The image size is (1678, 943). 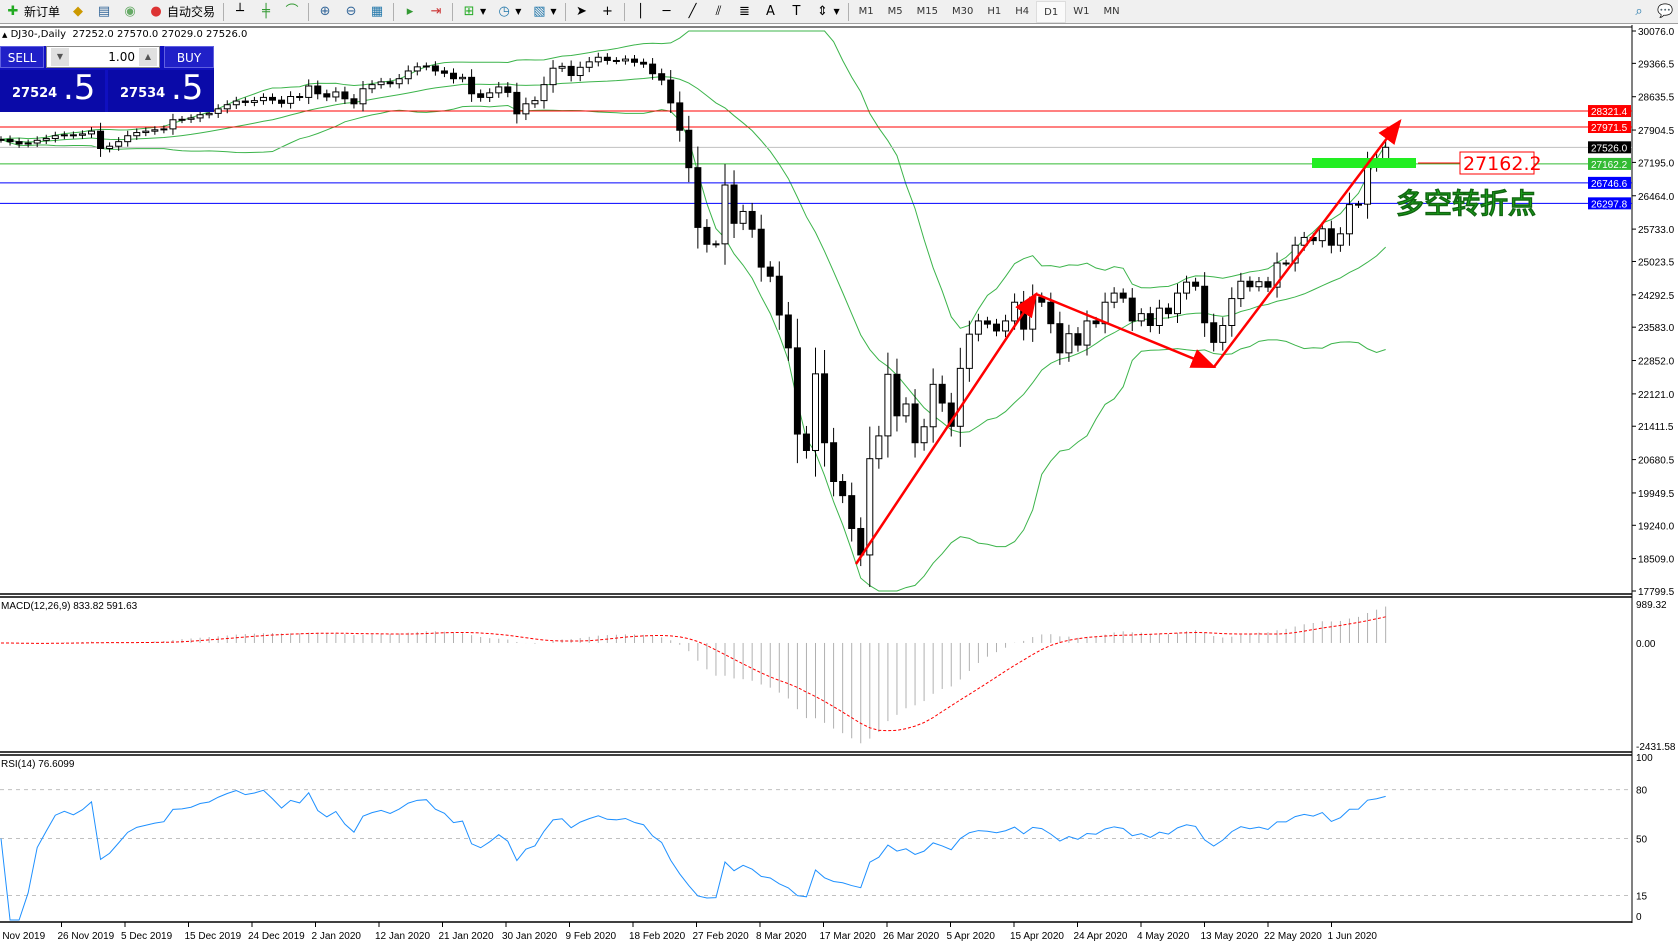 I want to click on bar-chart-button: ┴, so click(x=240, y=12).